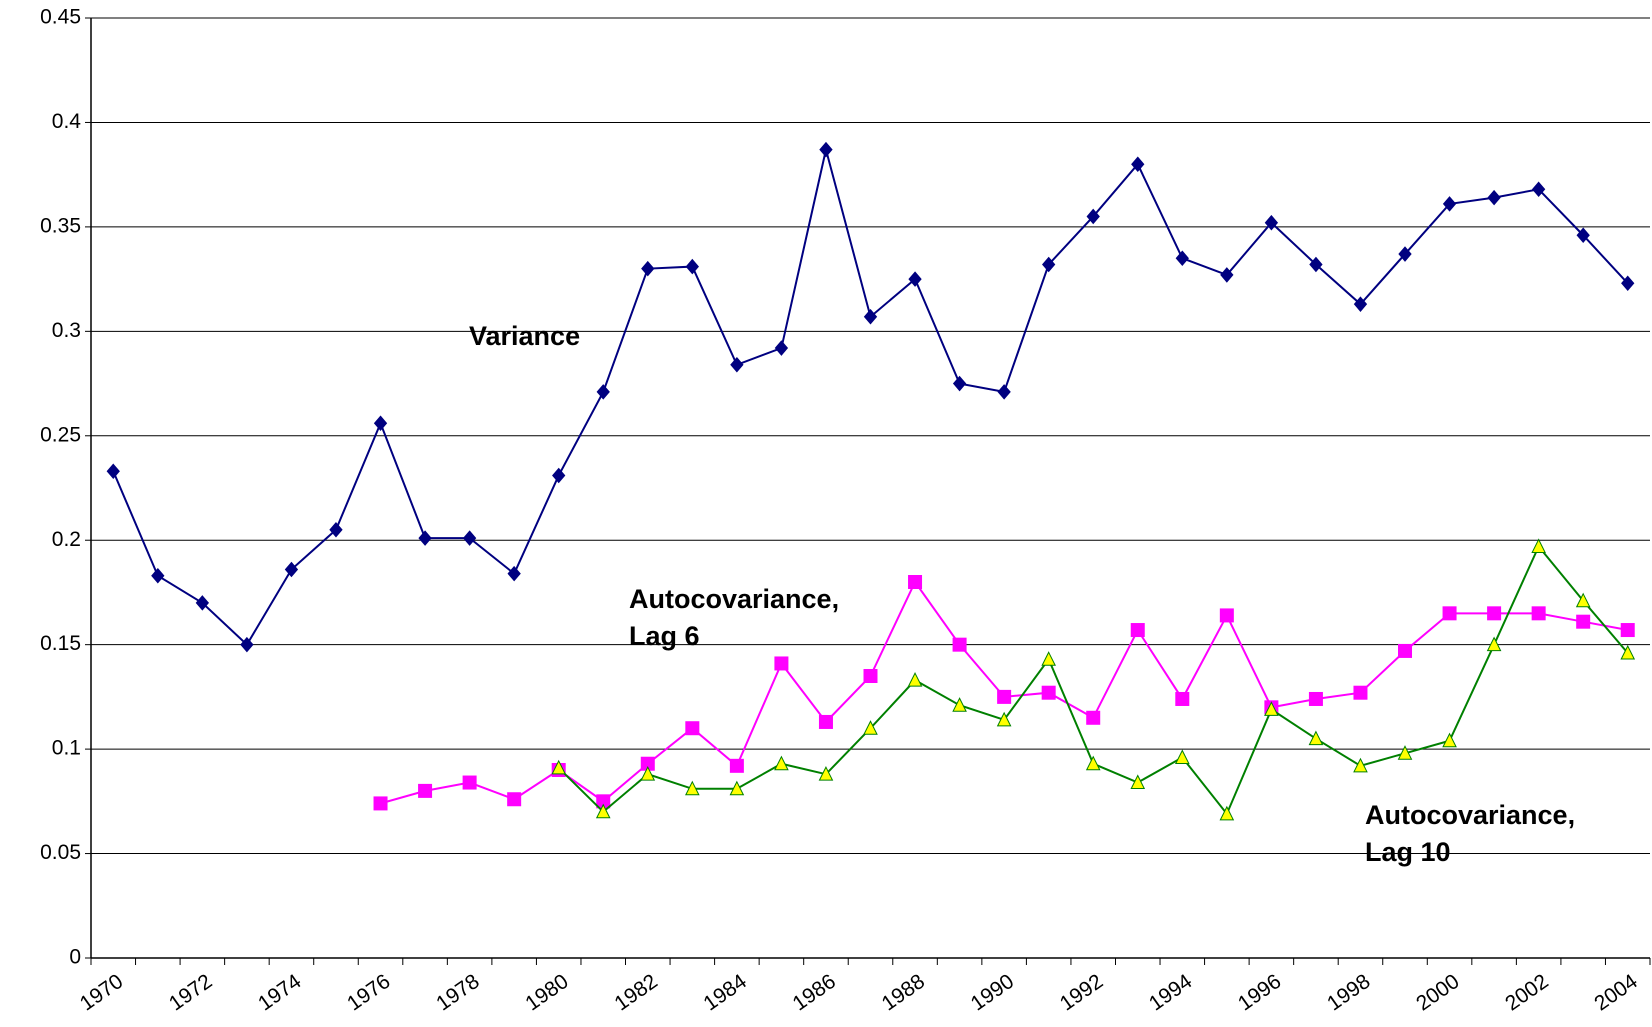 The width and height of the screenshot is (1652, 1027). What do you see at coordinates (1081, 993) in the screenshot?
I see `x-tick-label: 1992` at bounding box center [1081, 993].